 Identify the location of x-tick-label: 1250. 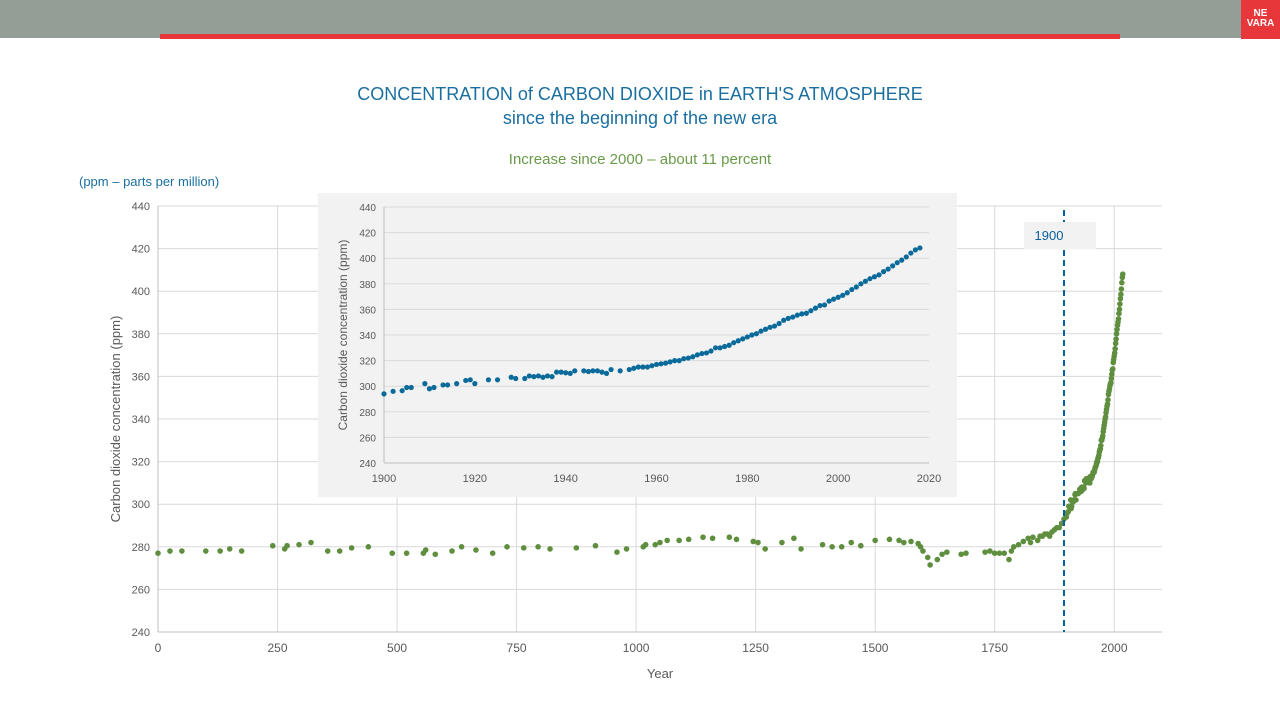
(755, 648).